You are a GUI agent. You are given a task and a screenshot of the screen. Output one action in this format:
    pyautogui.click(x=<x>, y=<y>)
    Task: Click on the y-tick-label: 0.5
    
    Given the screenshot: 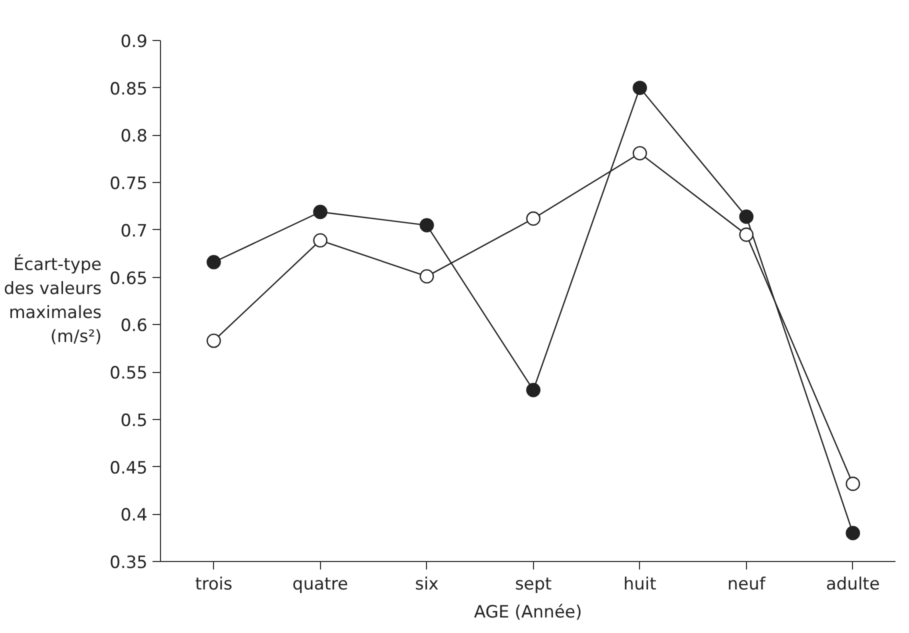 What is the action you would take?
    pyautogui.click(x=134, y=420)
    